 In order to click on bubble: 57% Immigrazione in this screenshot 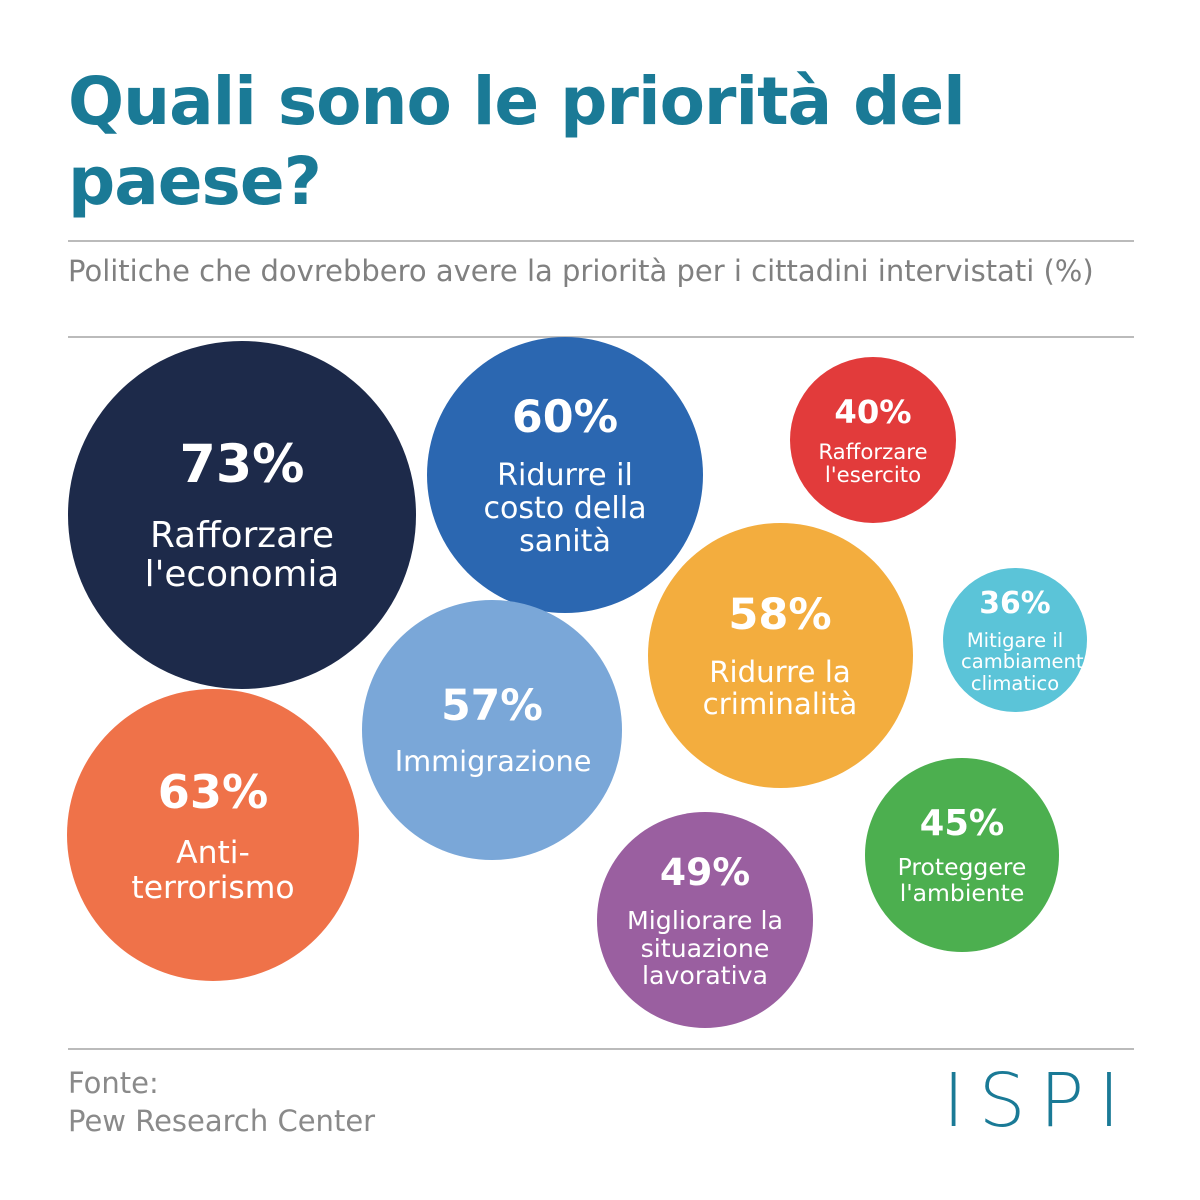, I will do `click(492, 730)`.